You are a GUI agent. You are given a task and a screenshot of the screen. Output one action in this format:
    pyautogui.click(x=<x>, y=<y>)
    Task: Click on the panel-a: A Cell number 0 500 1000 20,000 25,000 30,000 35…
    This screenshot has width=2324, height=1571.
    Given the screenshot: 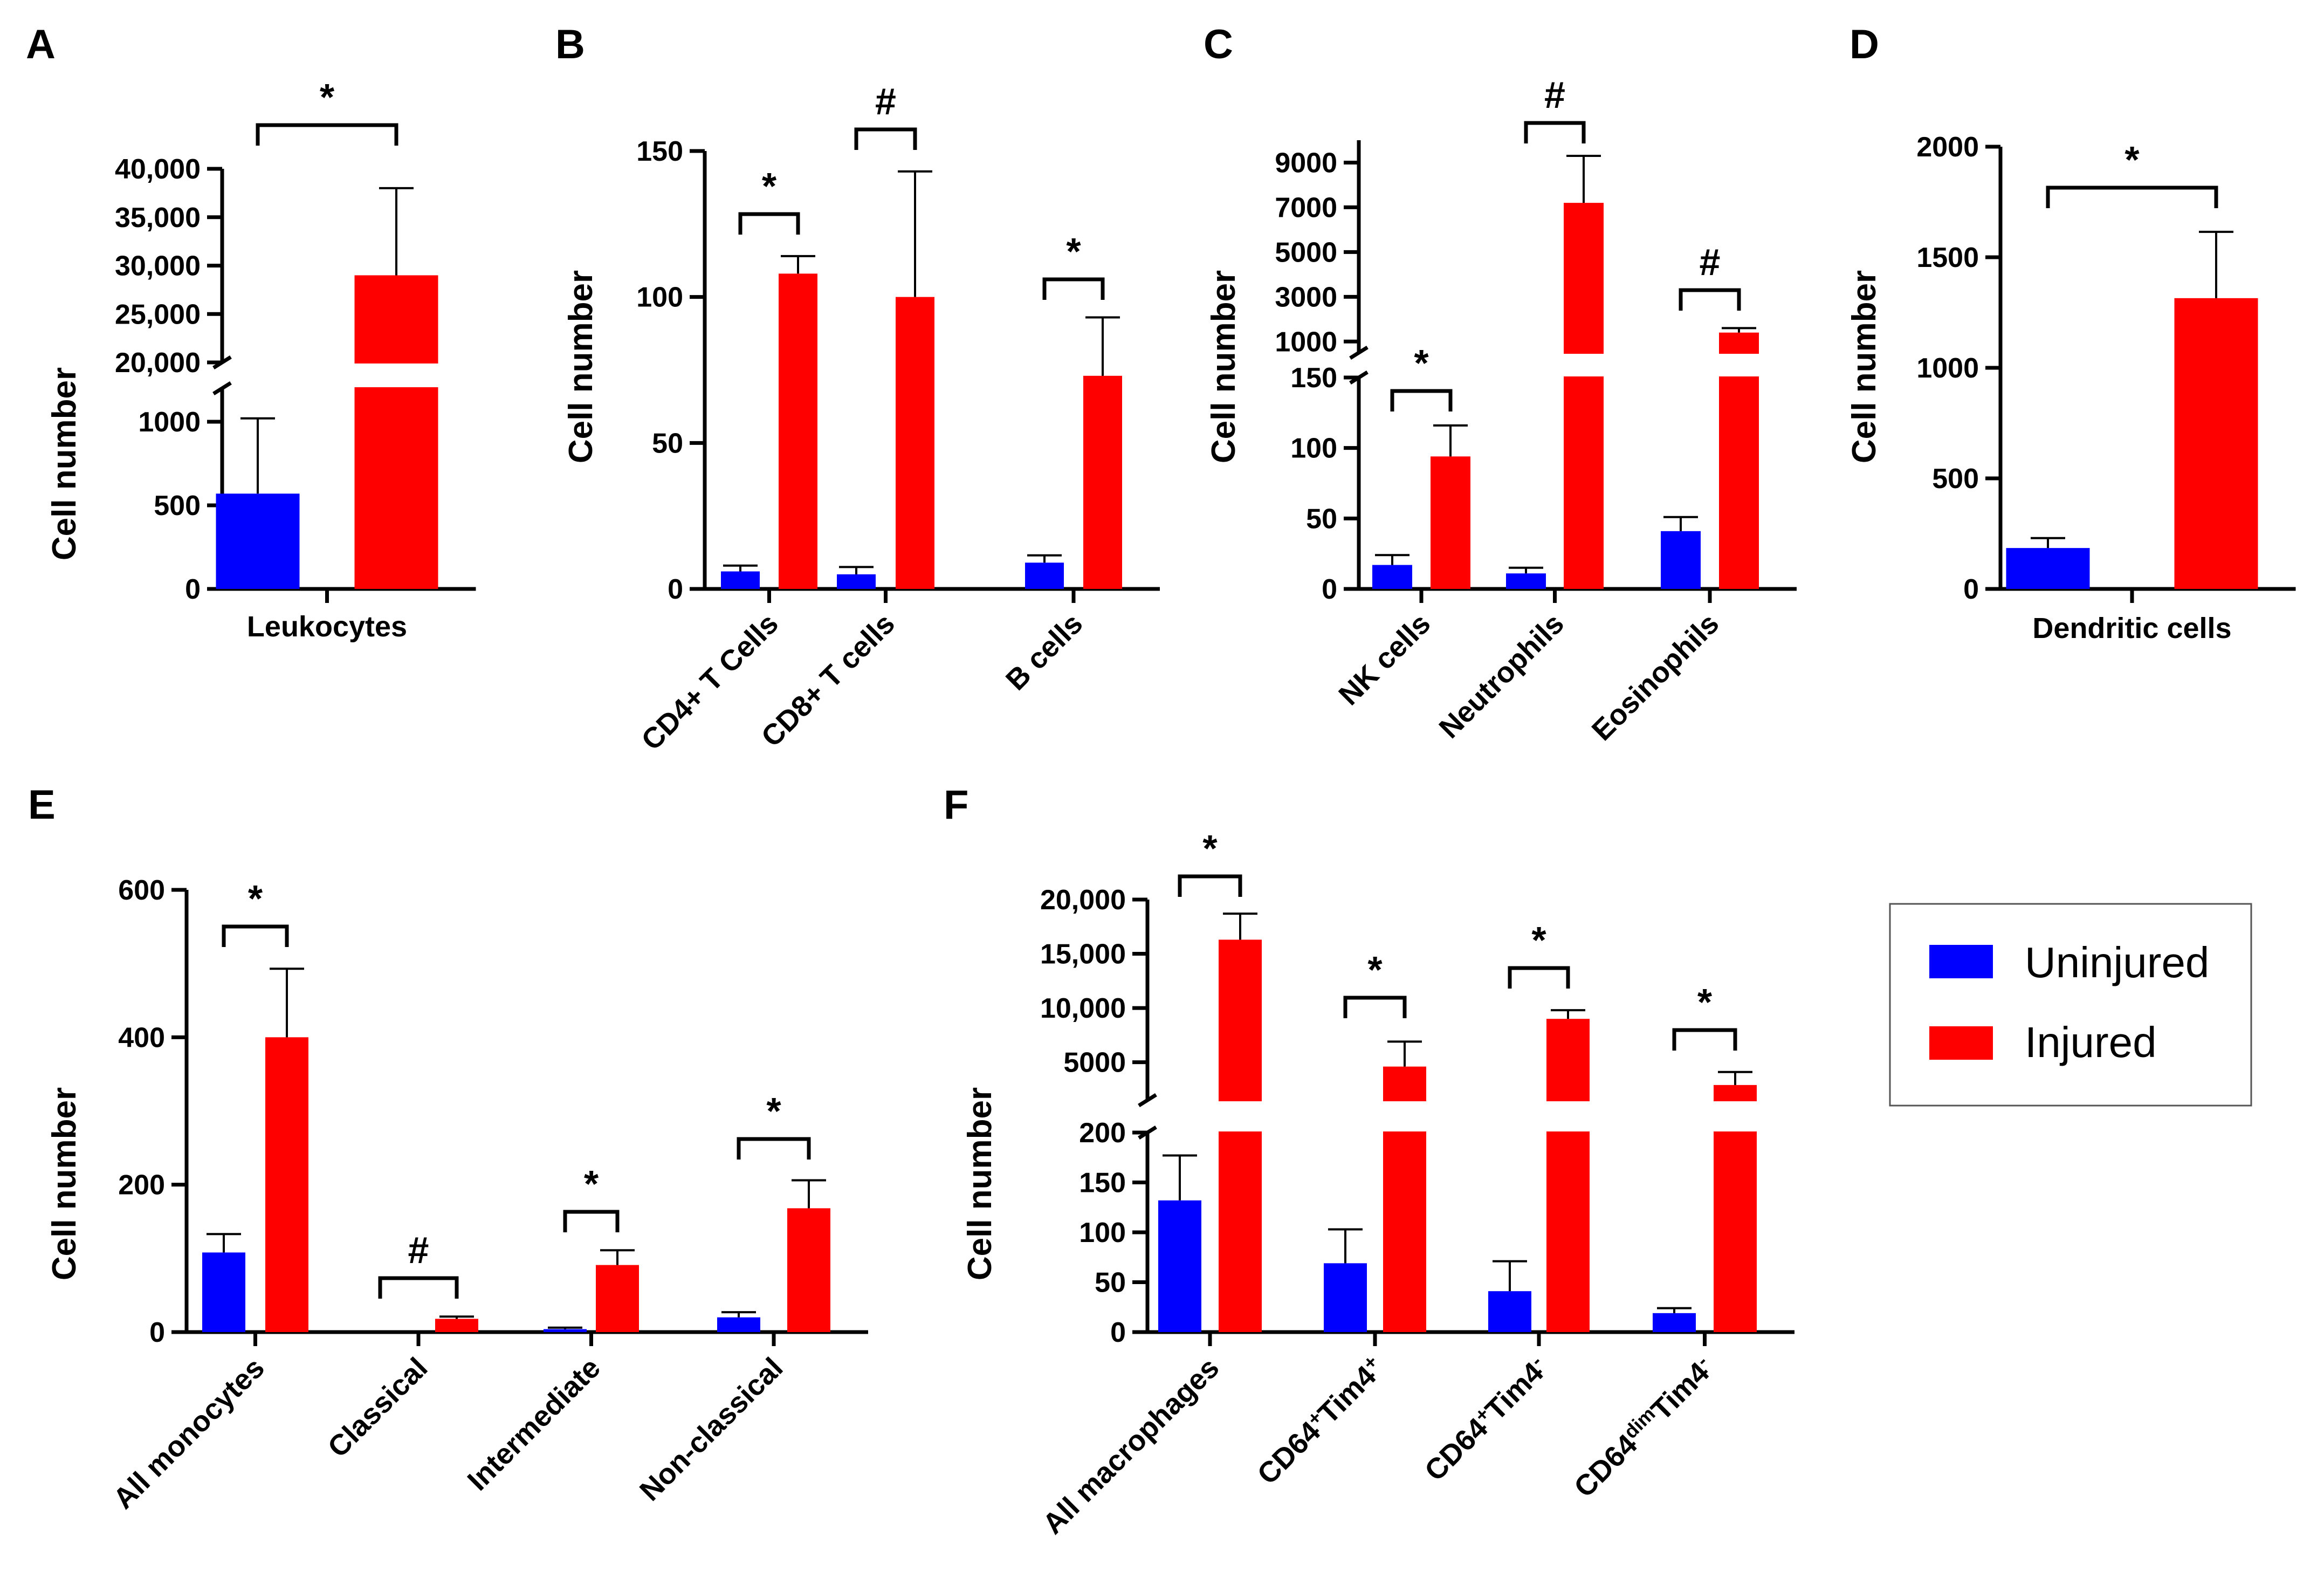 What is the action you would take?
    pyautogui.click(x=251, y=333)
    